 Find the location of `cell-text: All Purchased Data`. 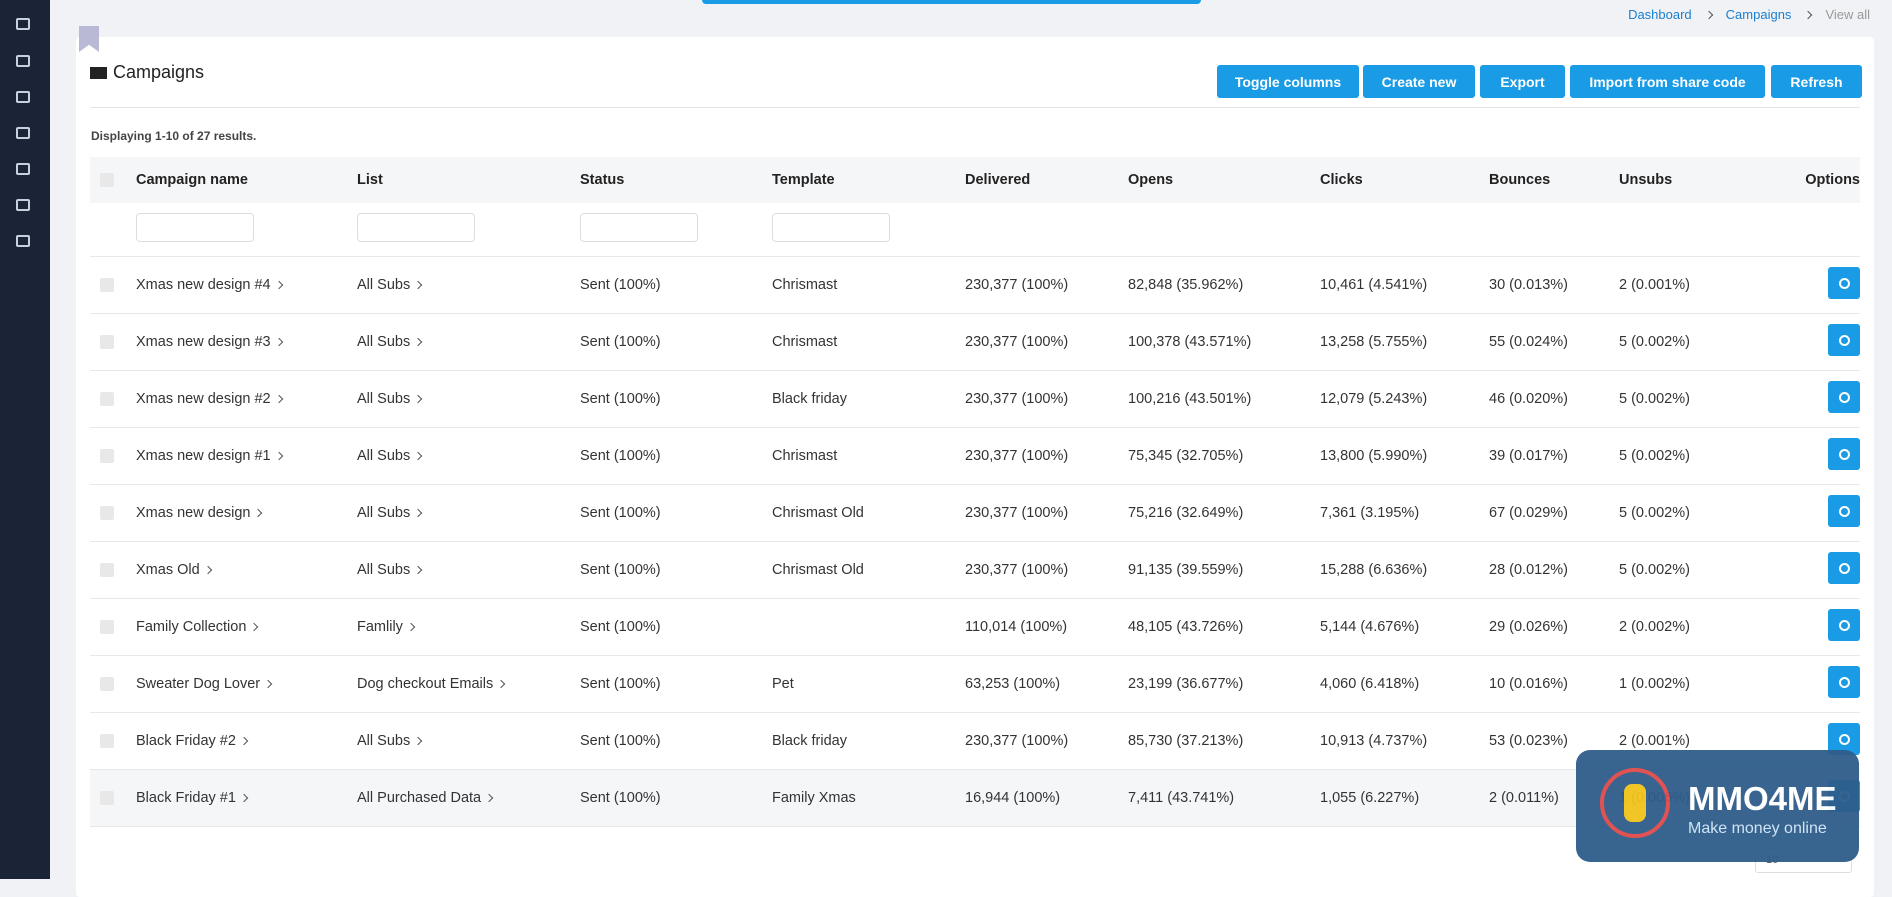

cell-text: All Purchased Data is located at coordinates (419, 798).